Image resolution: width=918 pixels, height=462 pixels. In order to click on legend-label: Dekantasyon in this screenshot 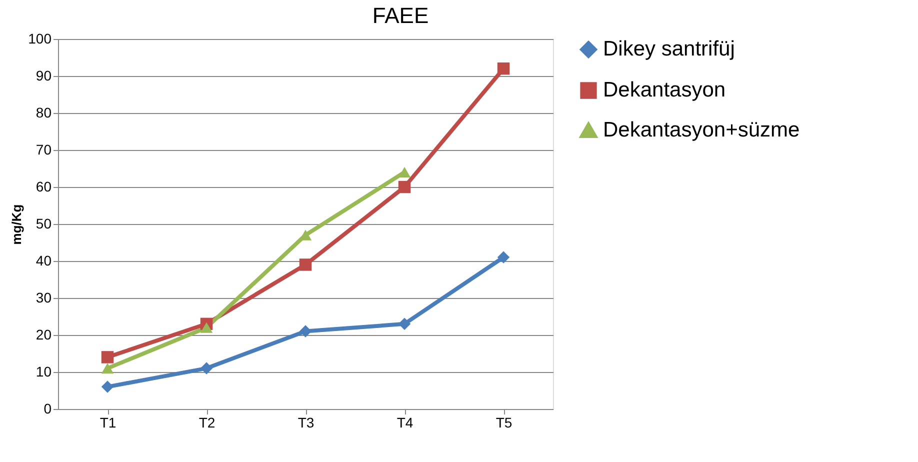, I will do `click(664, 90)`.